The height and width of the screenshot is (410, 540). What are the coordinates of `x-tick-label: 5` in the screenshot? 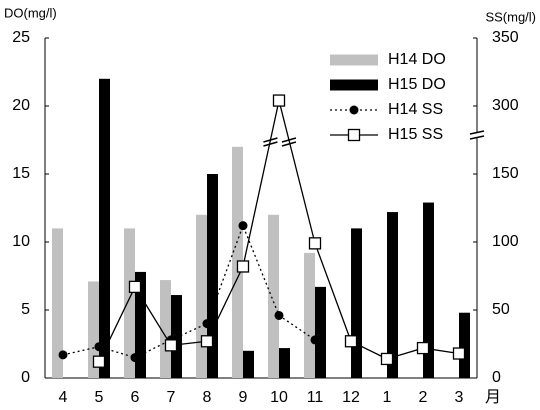 It's located at (99, 397).